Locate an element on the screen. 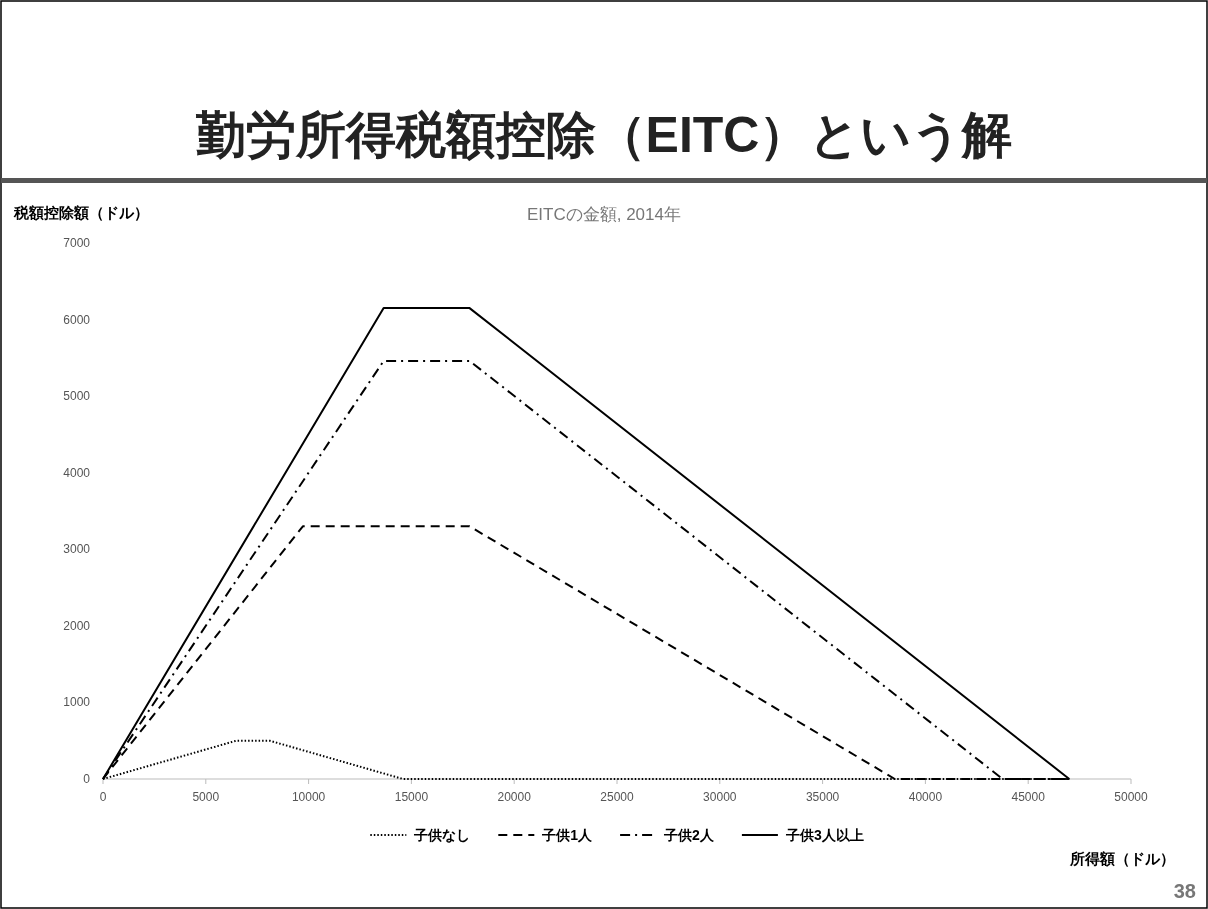 The image size is (1208, 909). y-tick-label: 5000 is located at coordinates (77, 396).